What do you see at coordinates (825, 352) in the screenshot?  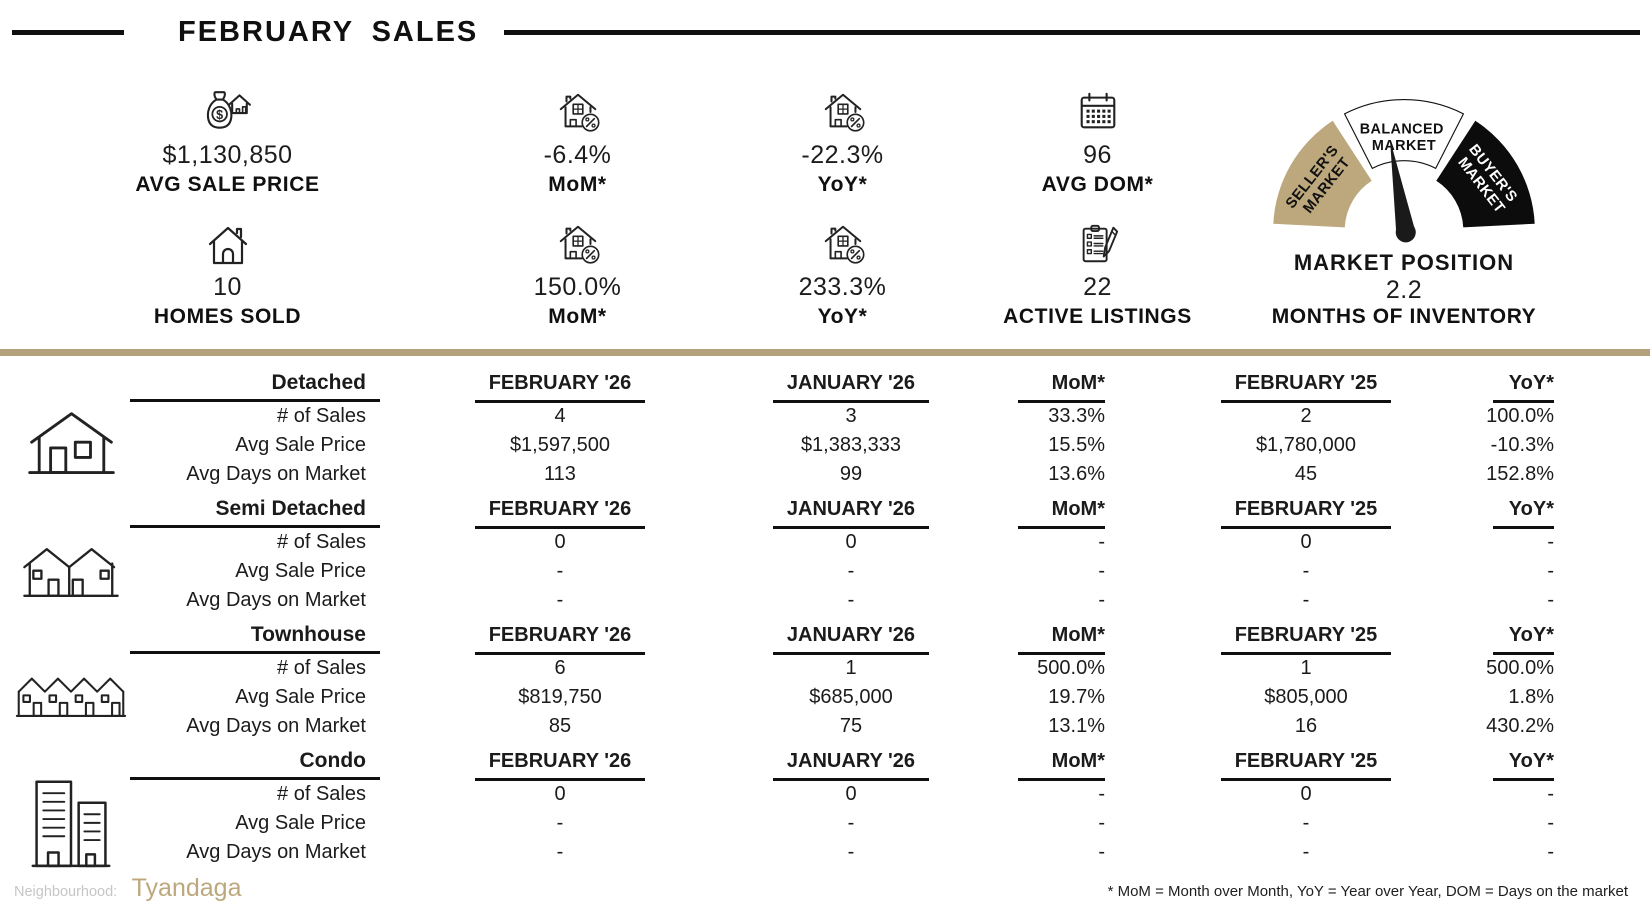 I see `section-divider` at bounding box center [825, 352].